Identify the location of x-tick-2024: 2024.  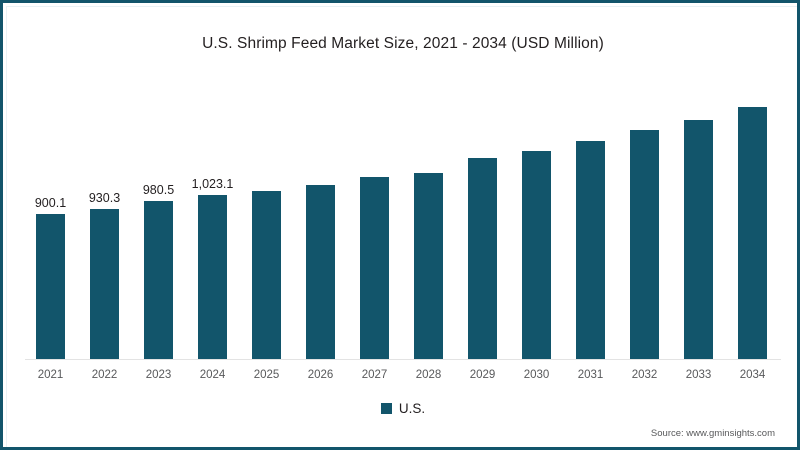
(212, 375).